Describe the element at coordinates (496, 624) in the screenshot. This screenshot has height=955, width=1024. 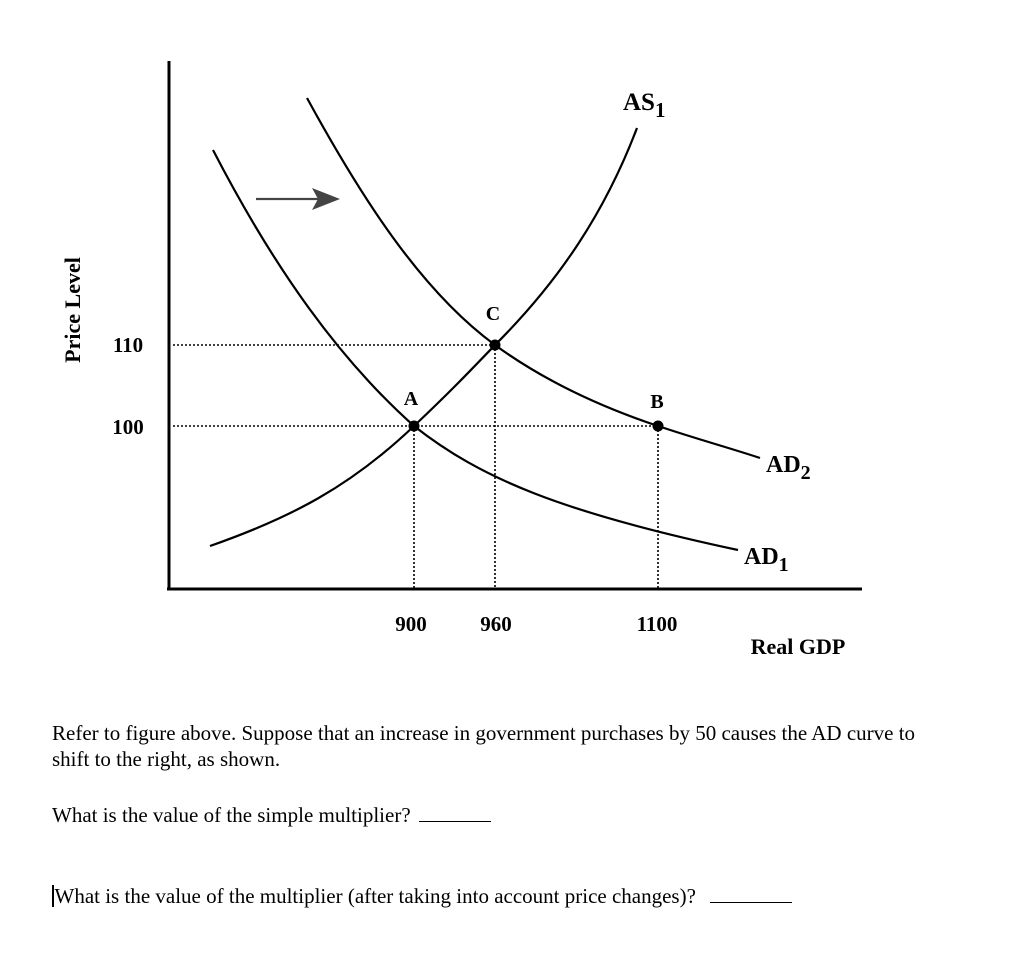
I see `x-tick-960: 960` at that location.